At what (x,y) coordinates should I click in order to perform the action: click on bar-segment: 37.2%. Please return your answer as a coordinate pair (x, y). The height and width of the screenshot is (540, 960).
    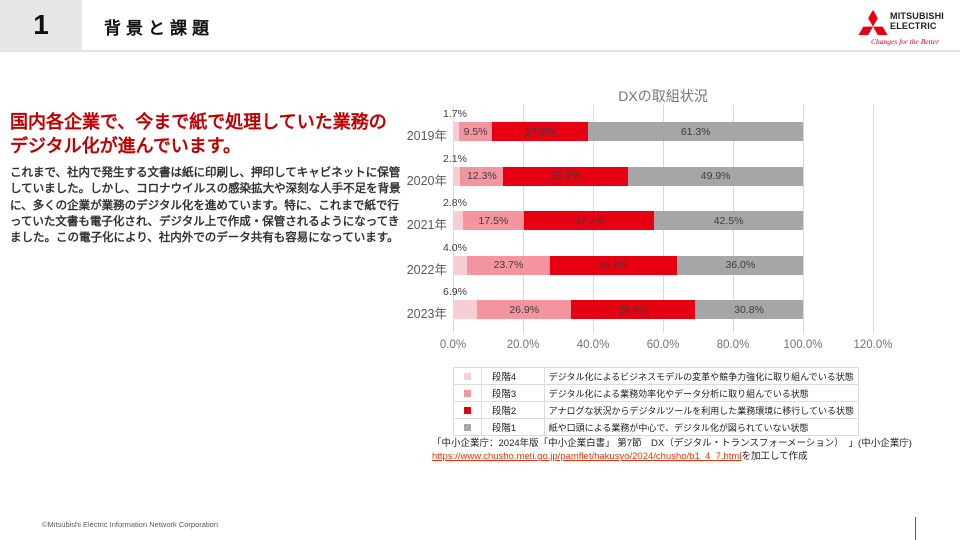
    Looking at the image, I should click on (589, 220).